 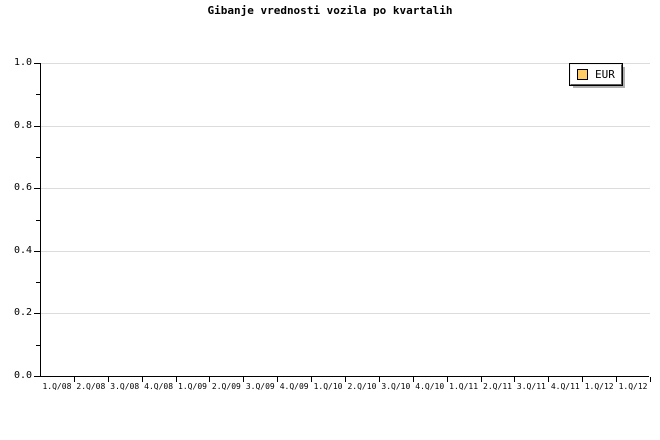 What do you see at coordinates (192, 386) in the screenshot?
I see `x-axis-label: 1.Q/09` at bounding box center [192, 386].